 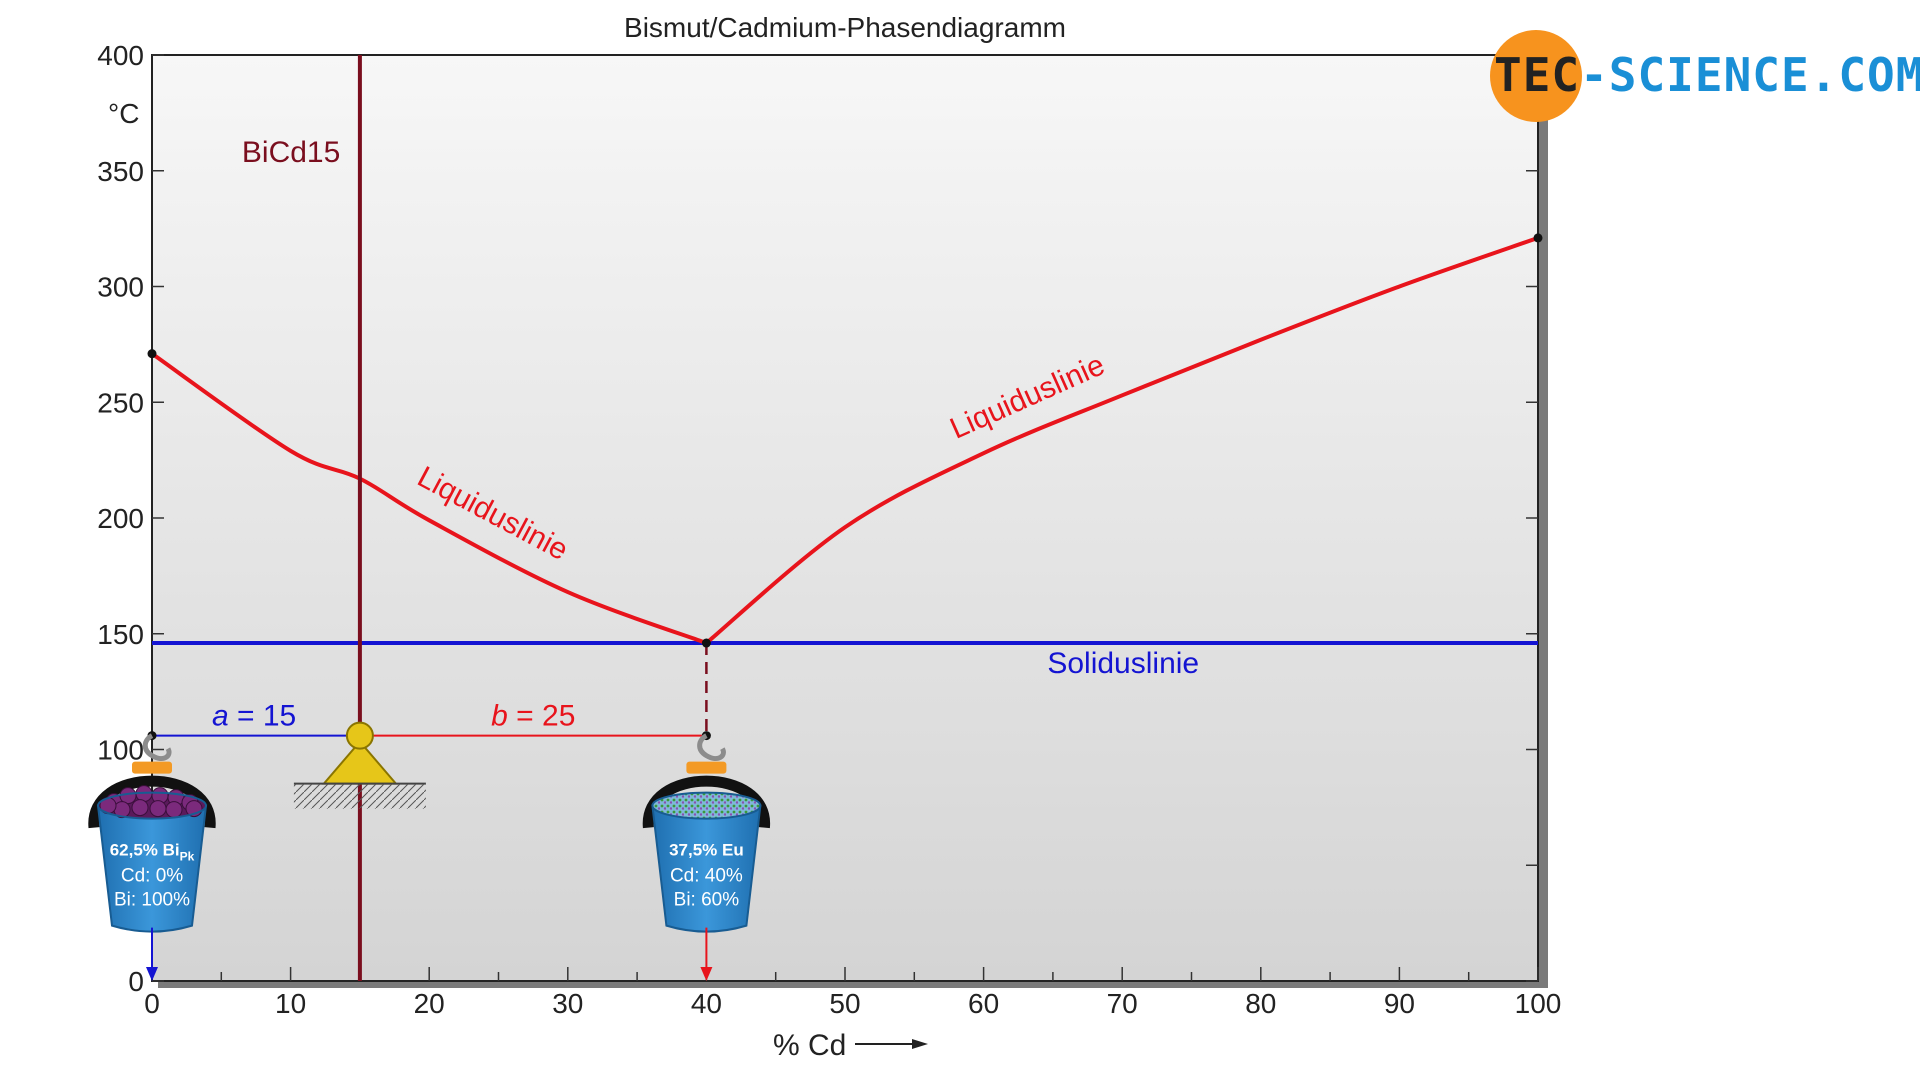 I want to click on x-tick-label: 80, so click(x=1260, y=1003).